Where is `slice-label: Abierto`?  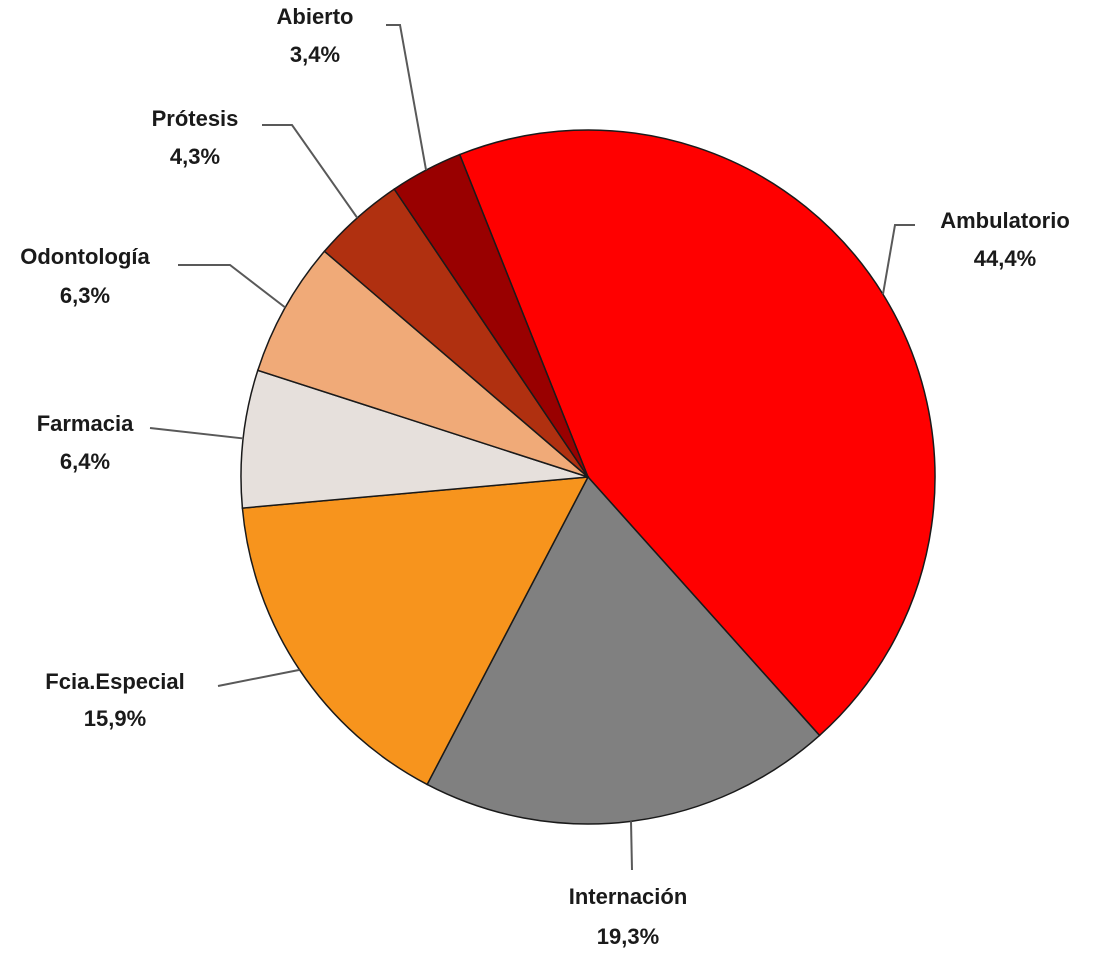 slice-label: Abierto is located at coordinates (315, 16).